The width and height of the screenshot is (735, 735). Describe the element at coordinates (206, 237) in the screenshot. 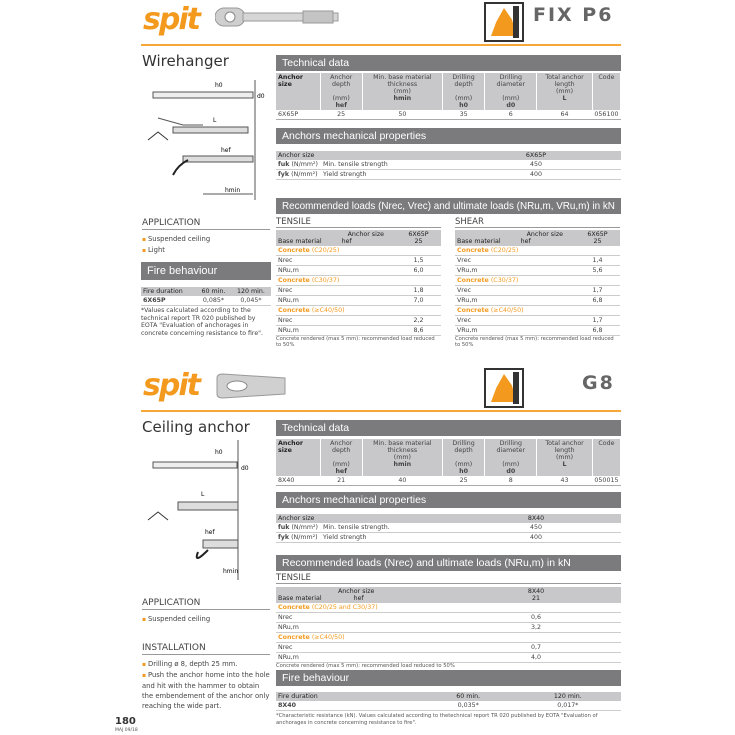

I see `application-section: APPLICATION Suspended ceiling Light` at that location.